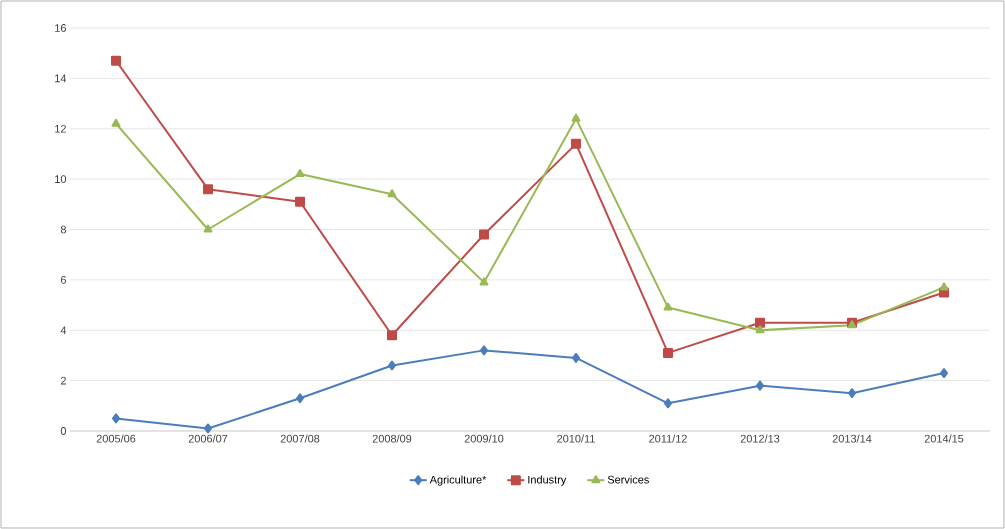 The image size is (1005, 529). I want to click on x-tick-label: 2009/10, so click(484, 438).